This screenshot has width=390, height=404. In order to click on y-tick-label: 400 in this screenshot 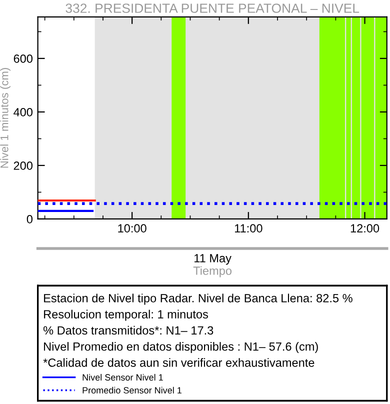, I will do `click(23, 112)`.